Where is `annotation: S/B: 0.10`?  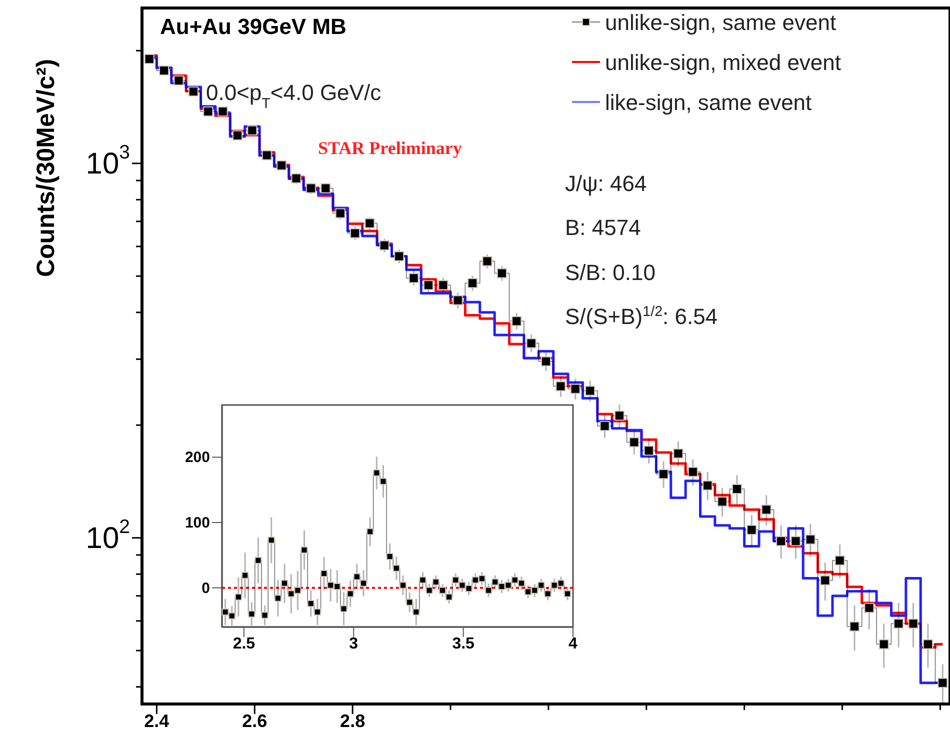 annotation: S/B: 0.10 is located at coordinates (610, 272).